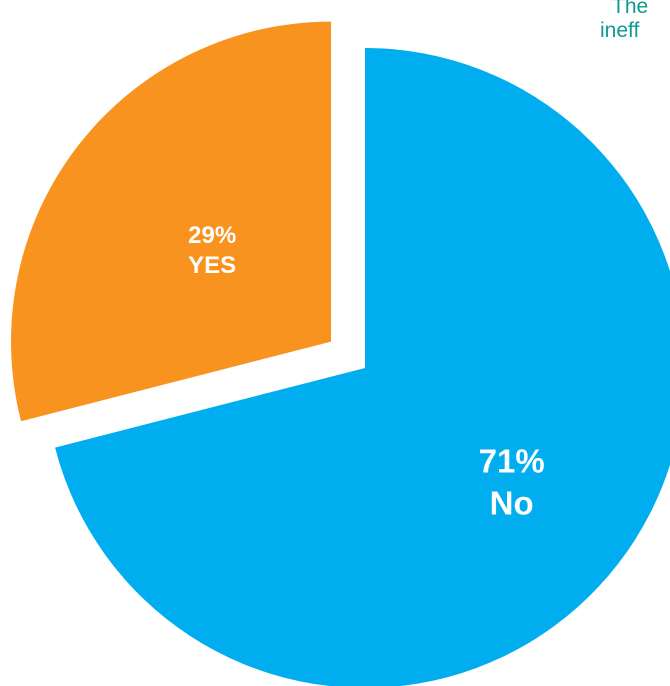  Describe the element at coordinates (512, 502) in the screenshot. I see `slice-category-label-no: No` at that location.